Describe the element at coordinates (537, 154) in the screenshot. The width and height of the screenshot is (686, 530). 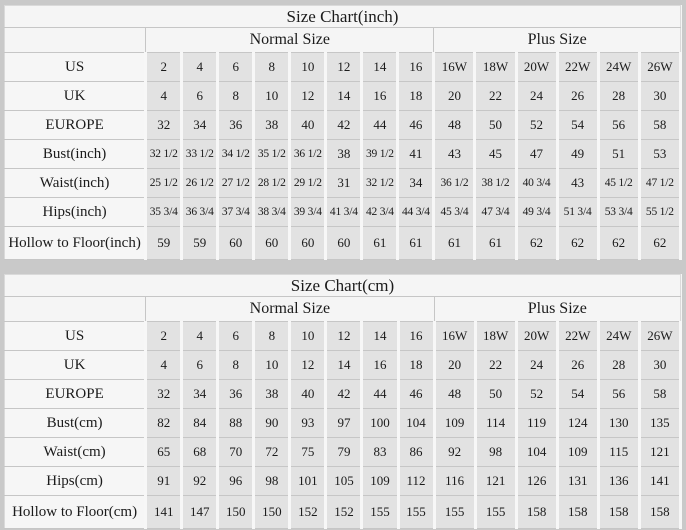
I see `plus-size-value-cell: 47` at that location.